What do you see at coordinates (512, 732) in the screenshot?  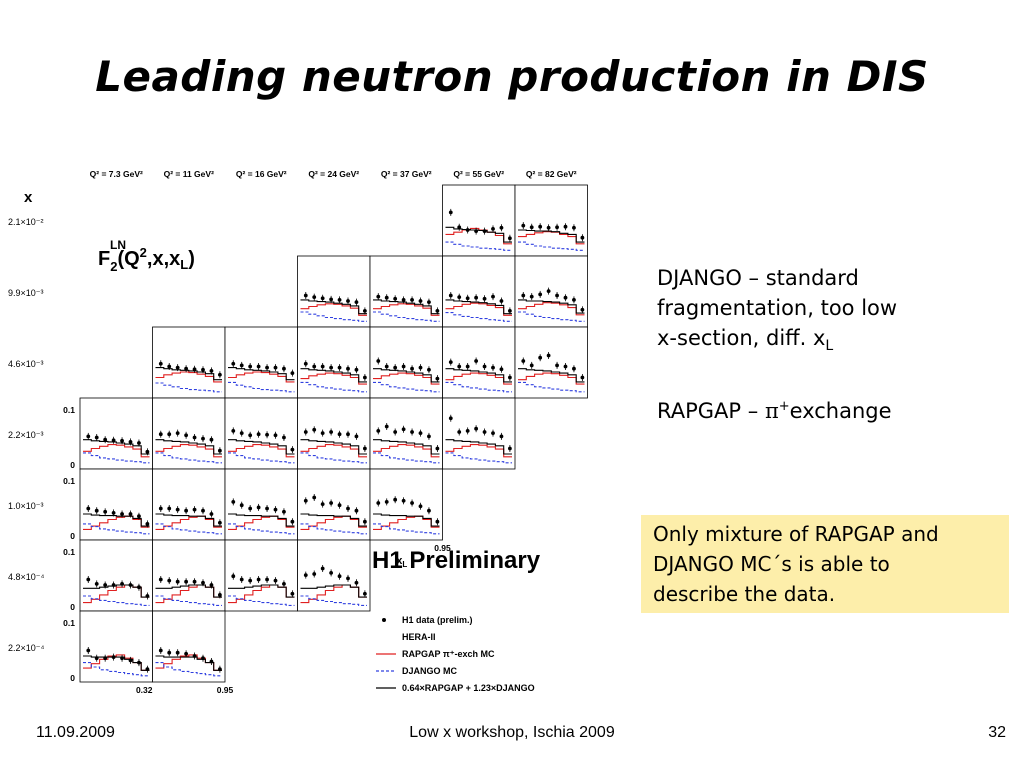 I see `footer-conference: Low x workshop, Ischia 2009` at bounding box center [512, 732].